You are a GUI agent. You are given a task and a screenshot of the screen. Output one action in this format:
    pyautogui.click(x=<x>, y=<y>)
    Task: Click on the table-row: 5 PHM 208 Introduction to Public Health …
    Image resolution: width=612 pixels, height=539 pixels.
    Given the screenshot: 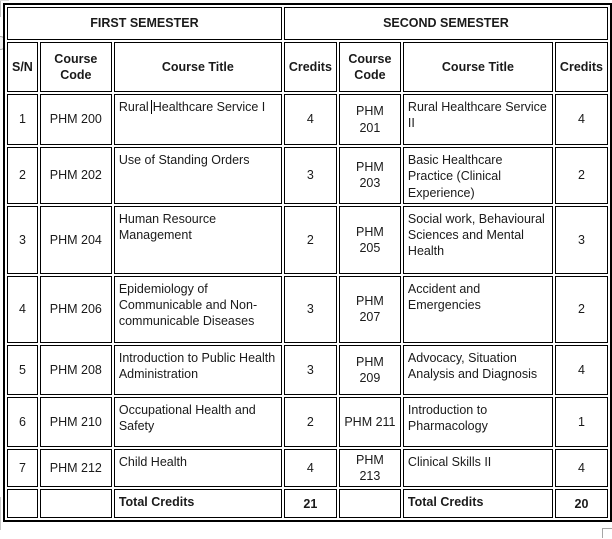 What is the action you would take?
    pyautogui.click(x=307, y=369)
    